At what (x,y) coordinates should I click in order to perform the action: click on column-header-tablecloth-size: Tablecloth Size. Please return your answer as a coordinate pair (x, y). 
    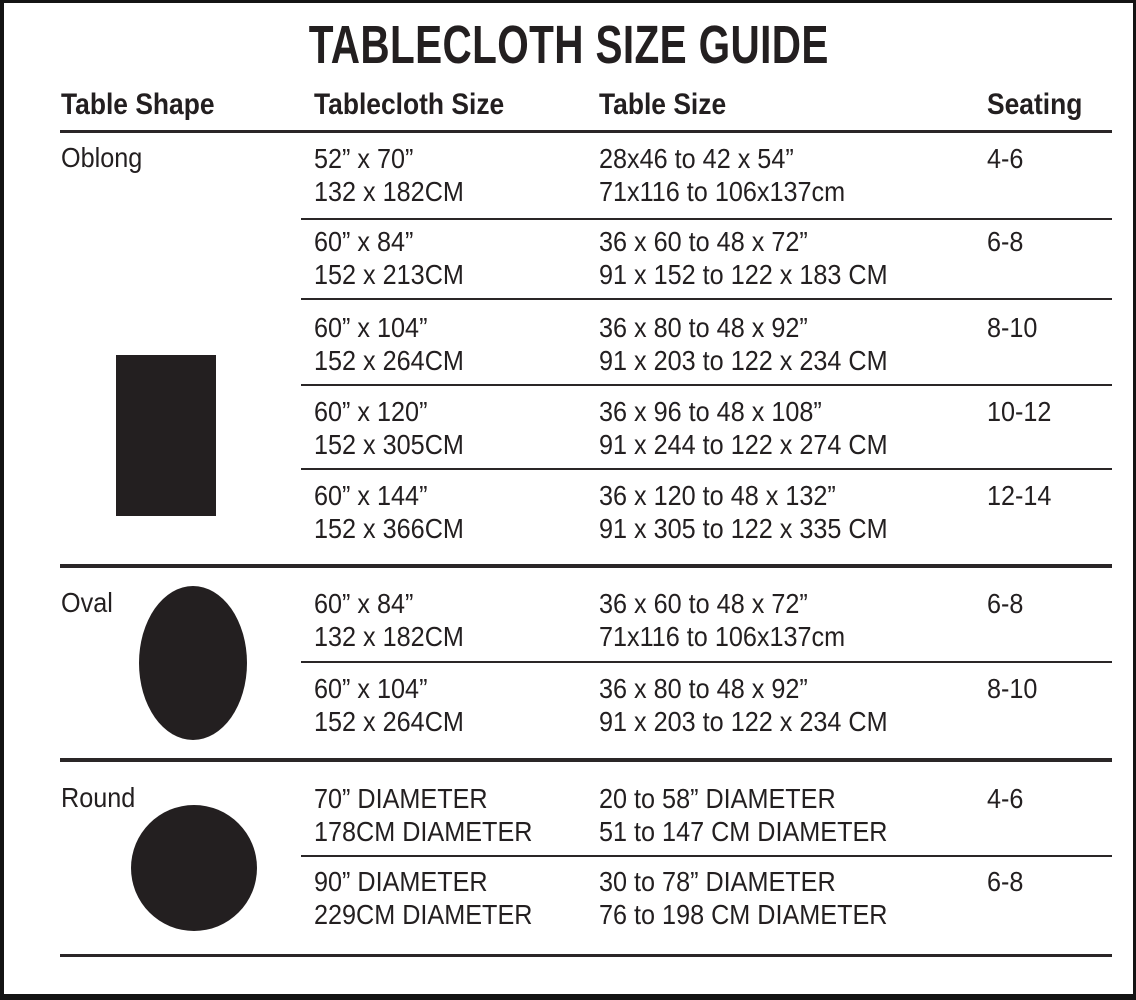
    Looking at the image, I should click on (409, 104).